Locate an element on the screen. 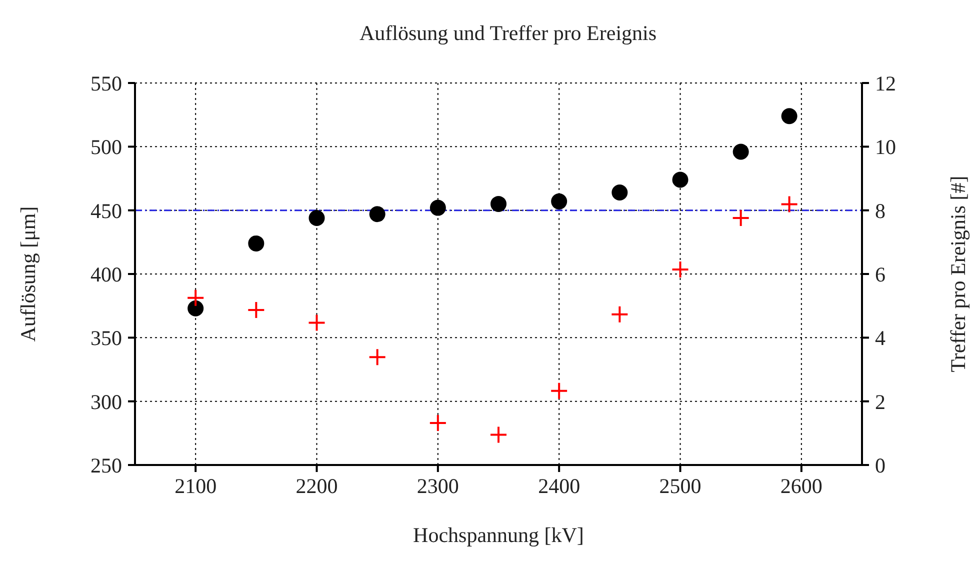 This screenshot has width=975, height=564. y2-axis-title: Treffer pro Ereignis [#] is located at coordinates (958, 274).